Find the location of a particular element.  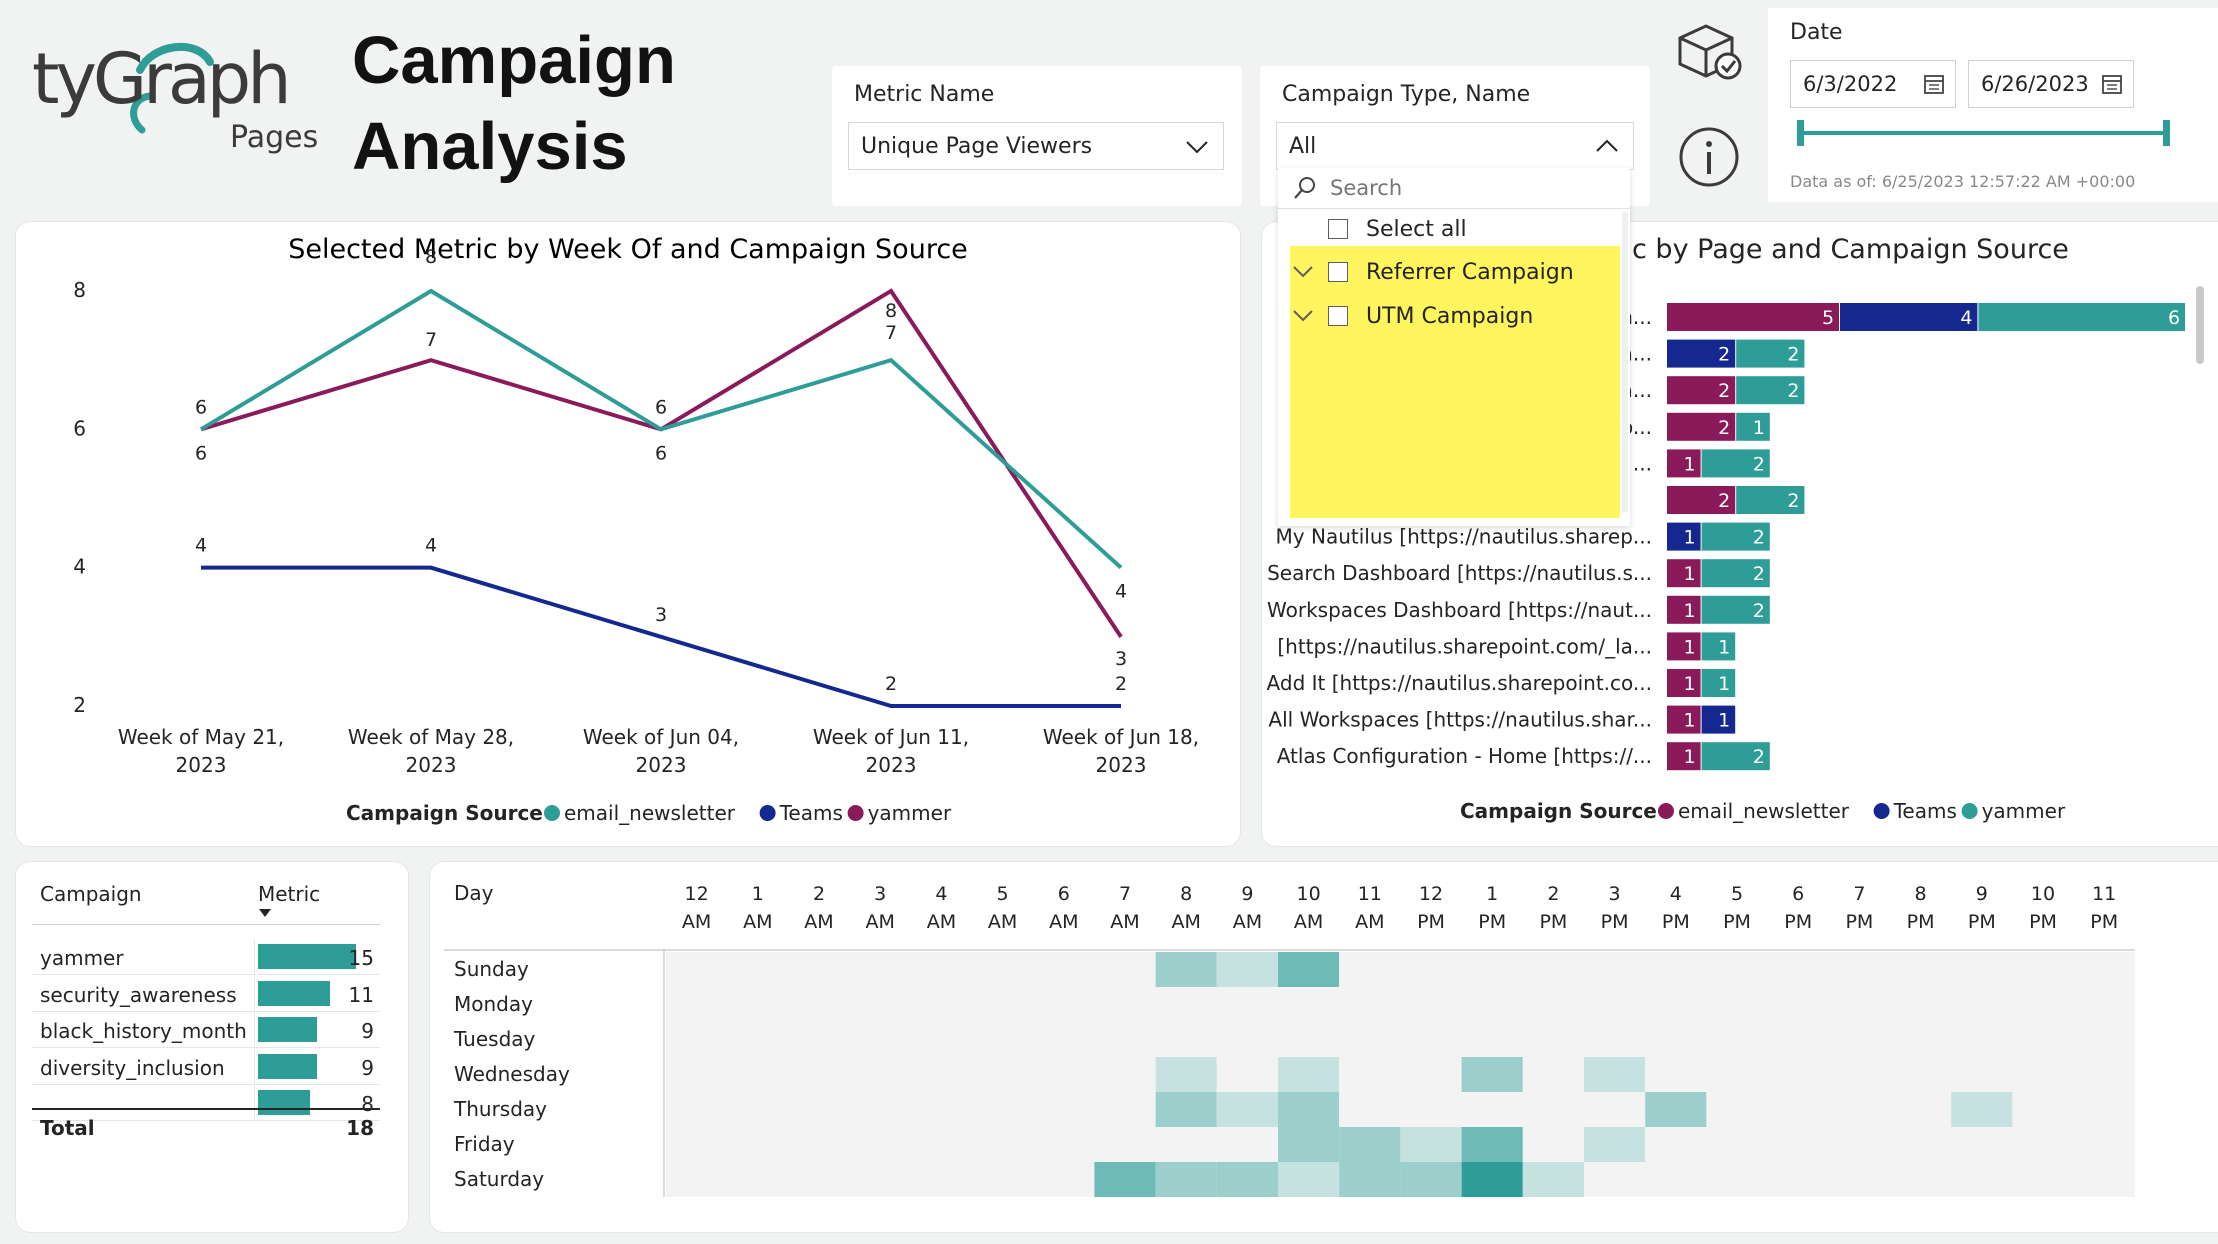

series-line-email_newsletter is located at coordinates (661, 429).